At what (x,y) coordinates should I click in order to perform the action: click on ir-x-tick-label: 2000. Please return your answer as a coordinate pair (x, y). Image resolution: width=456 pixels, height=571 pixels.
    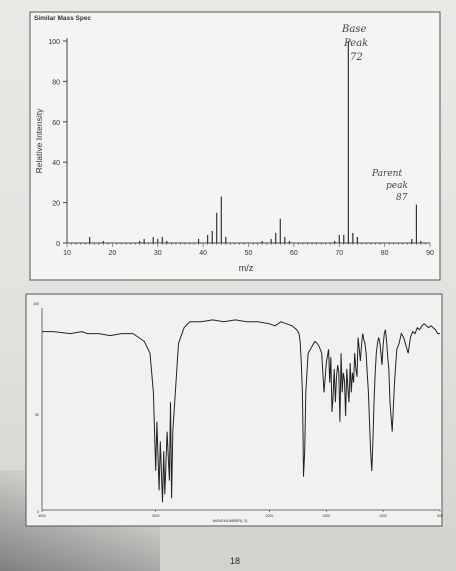
    Looking at the image, I should click on (270, 516).